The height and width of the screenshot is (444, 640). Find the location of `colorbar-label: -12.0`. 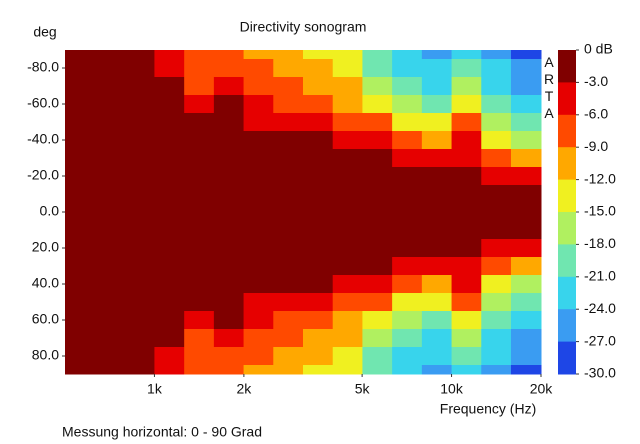

colorbar-label: -12.0 is located at coordinates (600, 178).